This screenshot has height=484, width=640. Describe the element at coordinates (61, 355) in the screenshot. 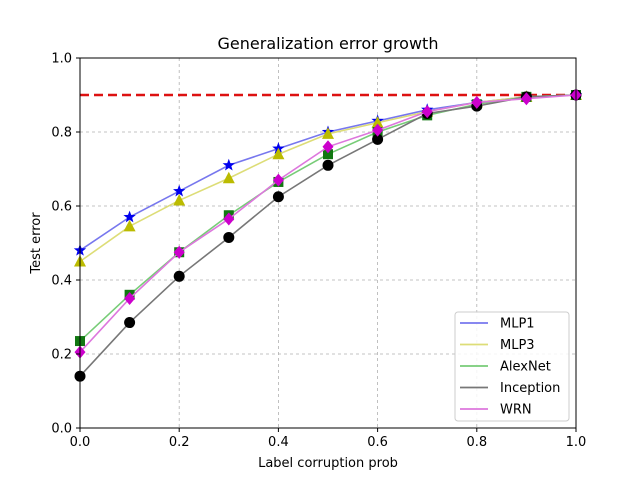

I see `y-tick-label: 0.2` at that location.